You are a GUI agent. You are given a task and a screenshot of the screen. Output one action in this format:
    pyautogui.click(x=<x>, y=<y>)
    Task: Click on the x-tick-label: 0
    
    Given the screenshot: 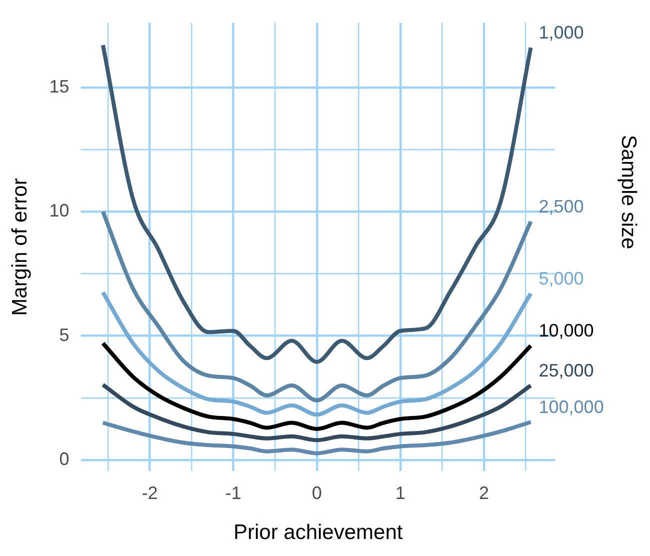 What is the action you would take?
    pyautogui.click(x=317, y=492)
    